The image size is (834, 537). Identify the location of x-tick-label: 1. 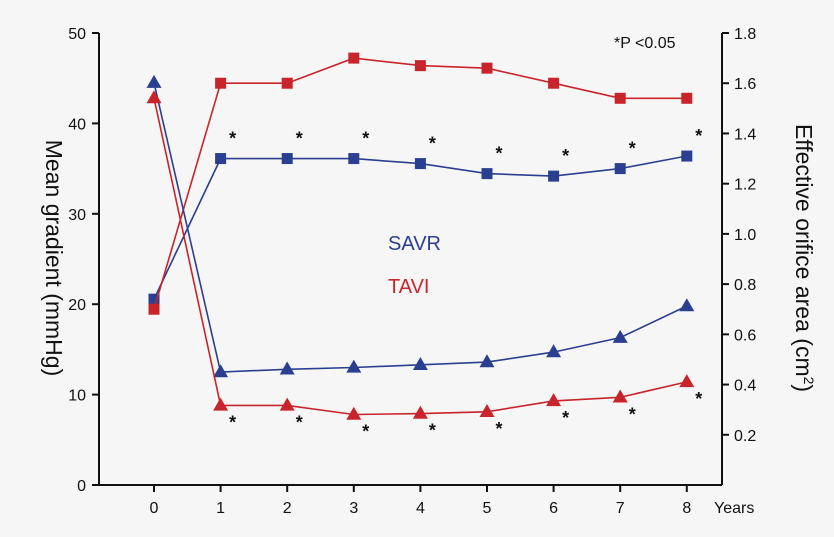
(220, 508).